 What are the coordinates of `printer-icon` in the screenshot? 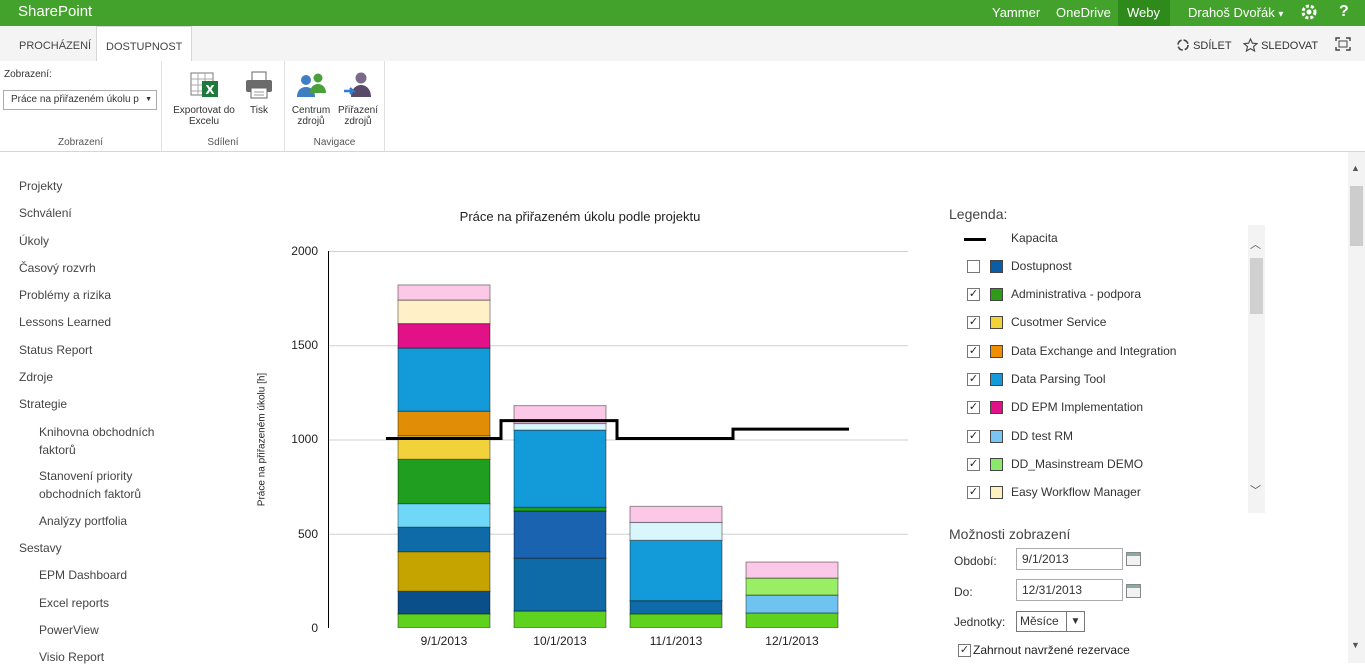 It's located at (259, 85).